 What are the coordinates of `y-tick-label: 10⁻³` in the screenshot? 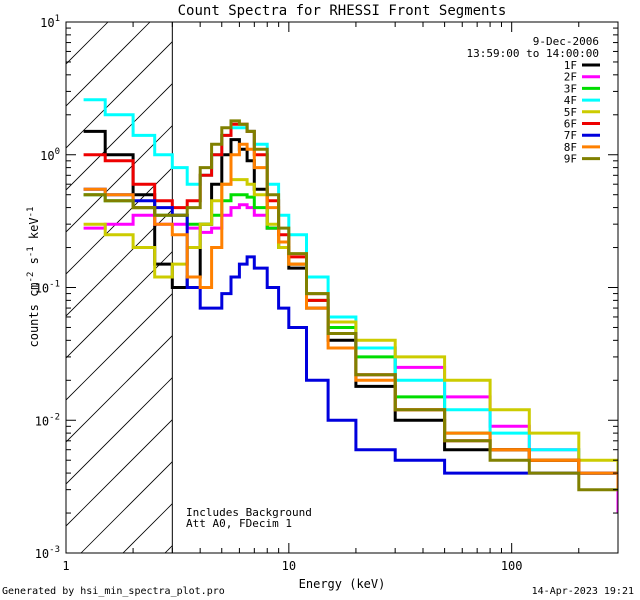 It's located at (47, 553).